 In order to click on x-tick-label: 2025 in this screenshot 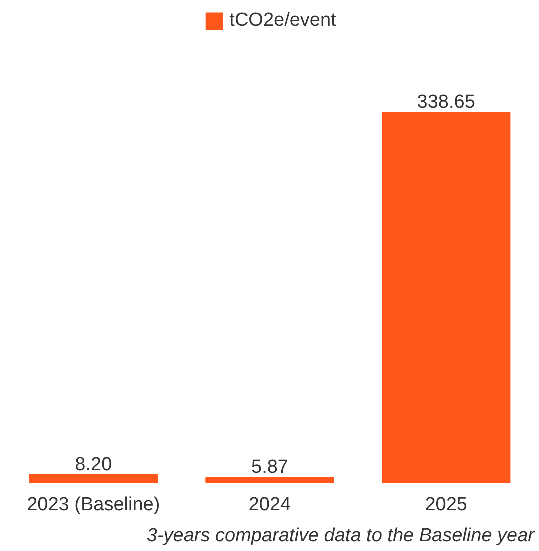, I will do `click(446, 505)`.